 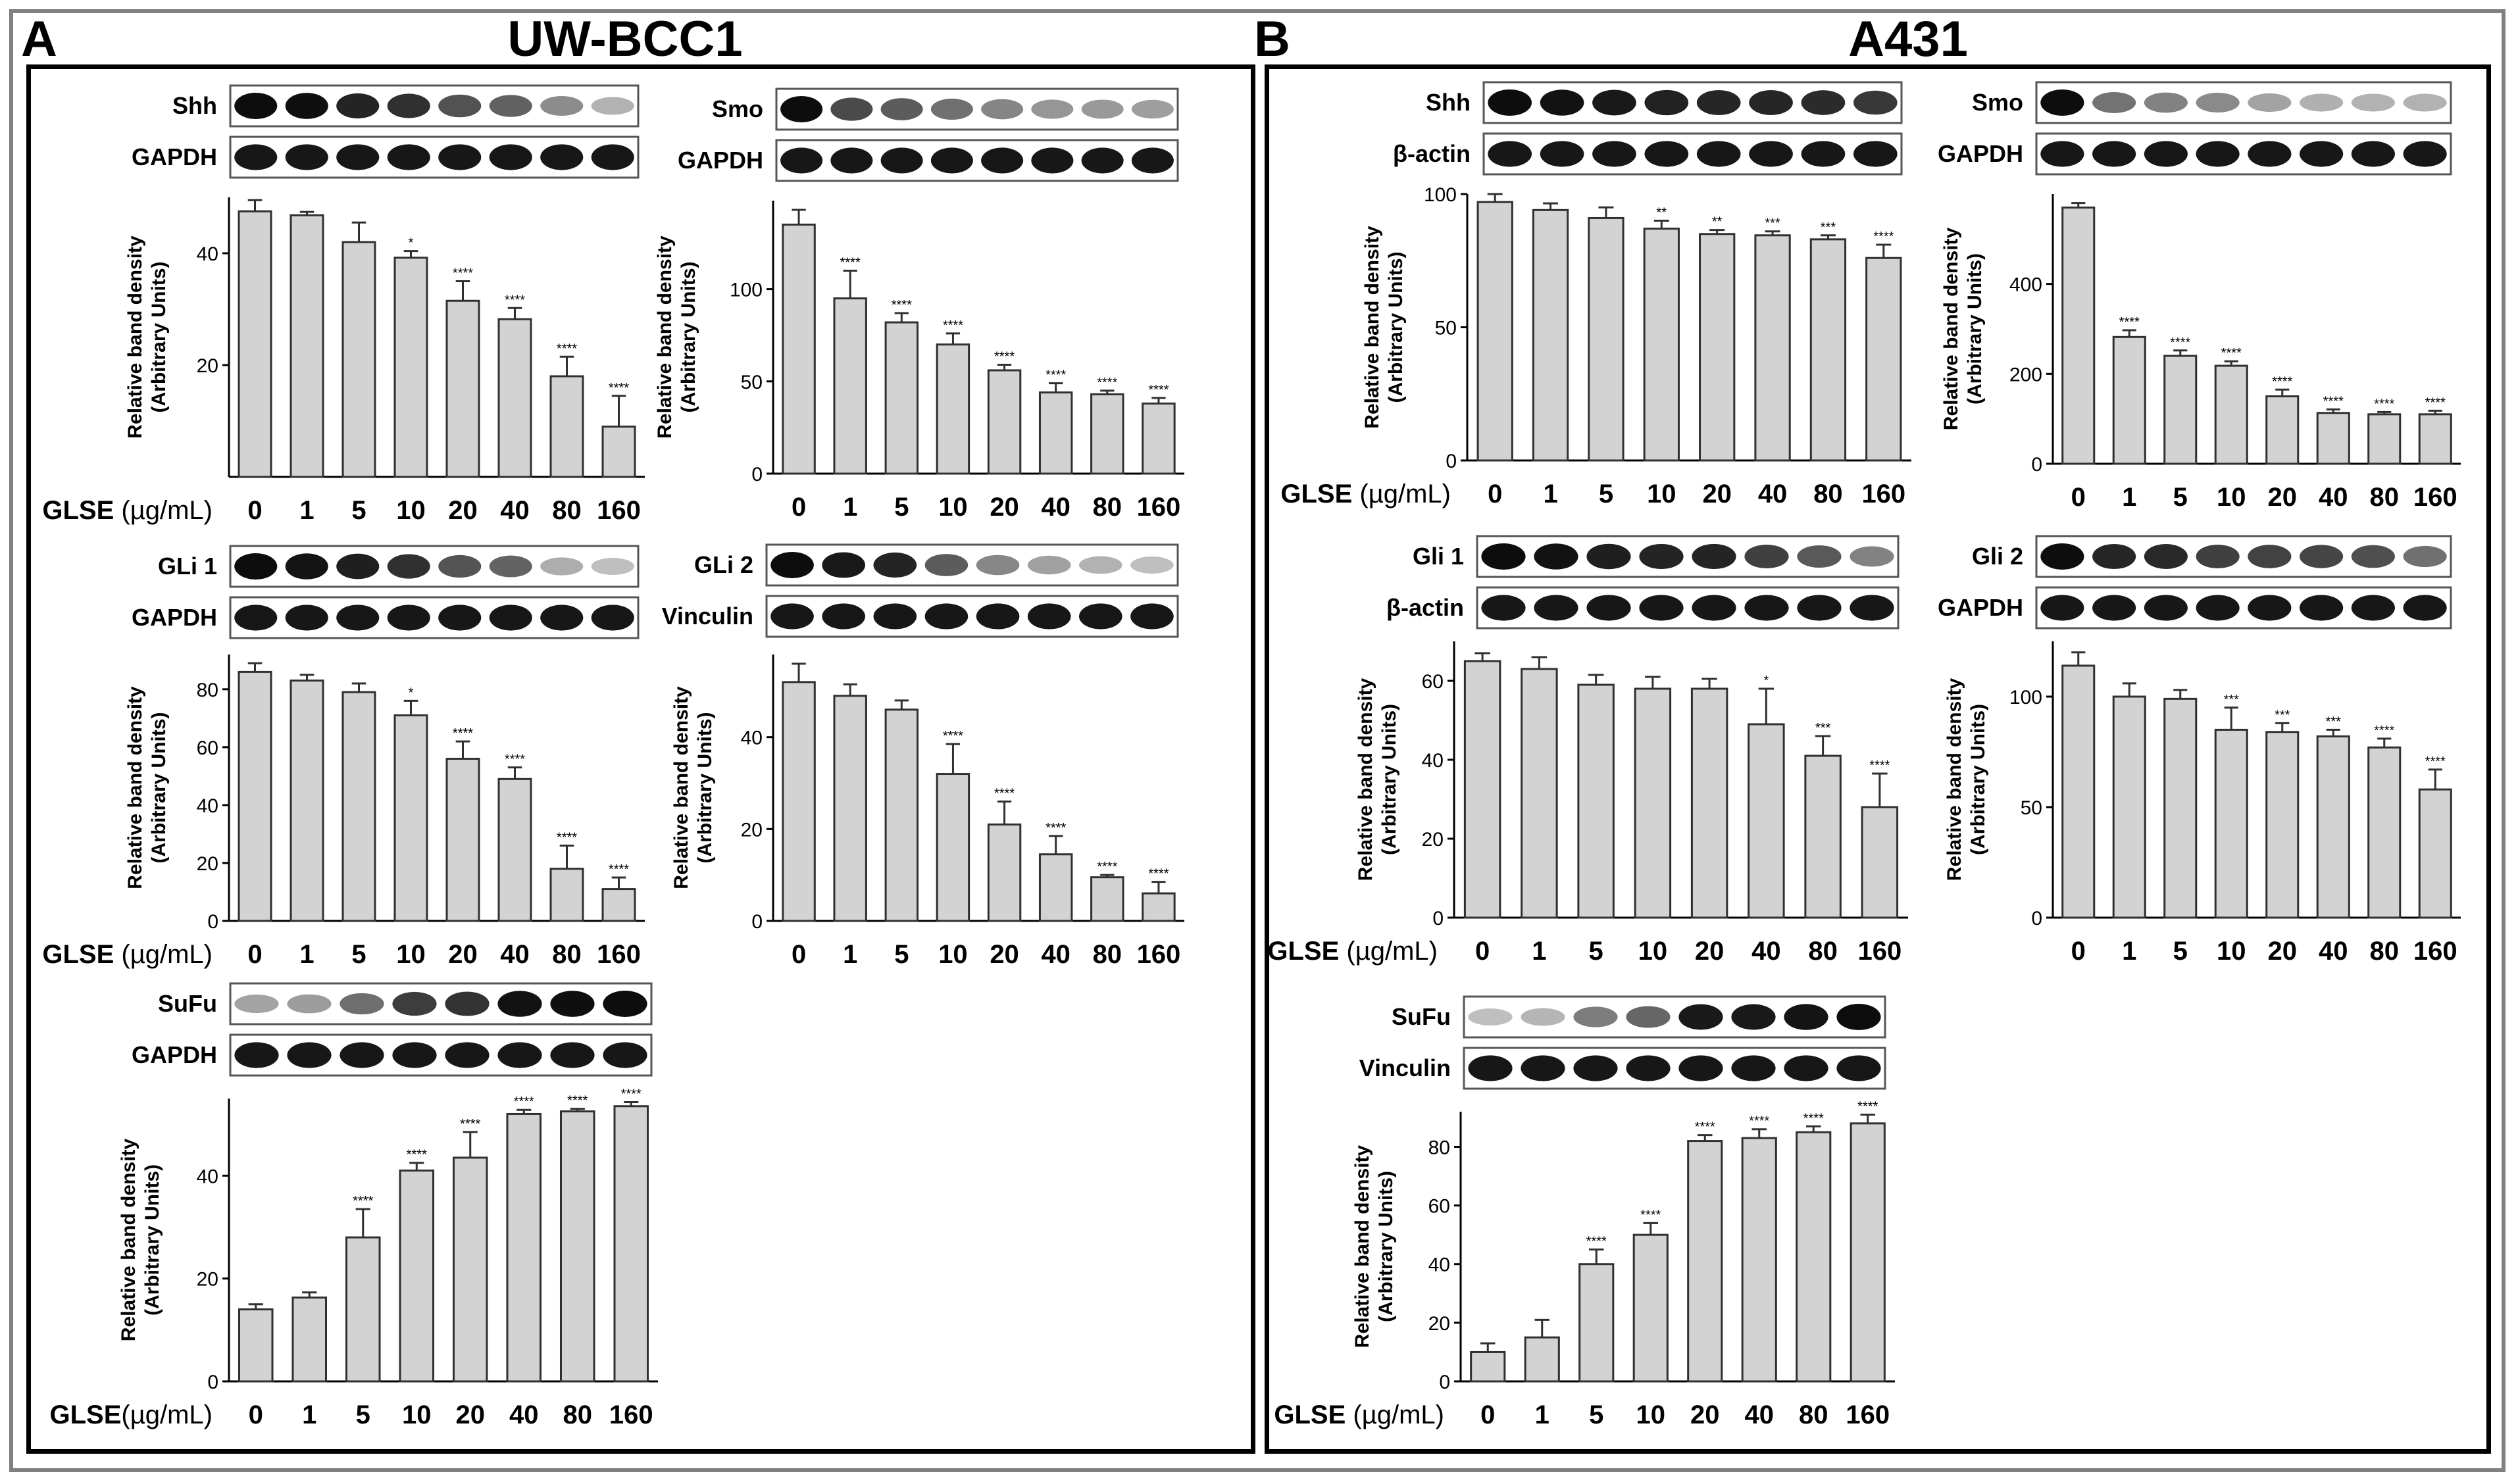 What do you see at coordinates (625, 39) in the screenshot?
I see `panel-a-title: UW-BCC1` at bounding box center [625, 39].